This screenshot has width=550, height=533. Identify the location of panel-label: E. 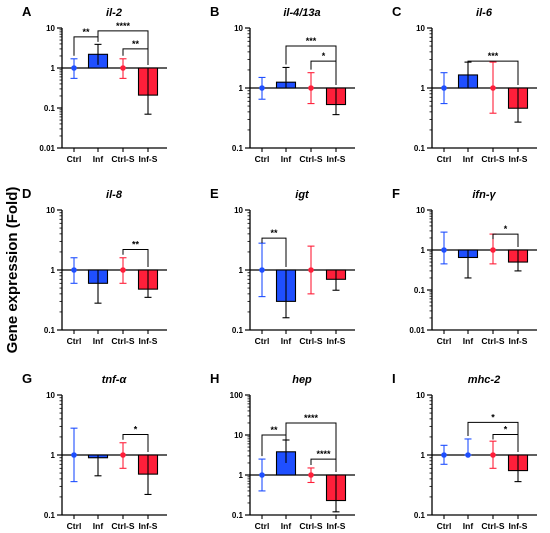
(214, 193).